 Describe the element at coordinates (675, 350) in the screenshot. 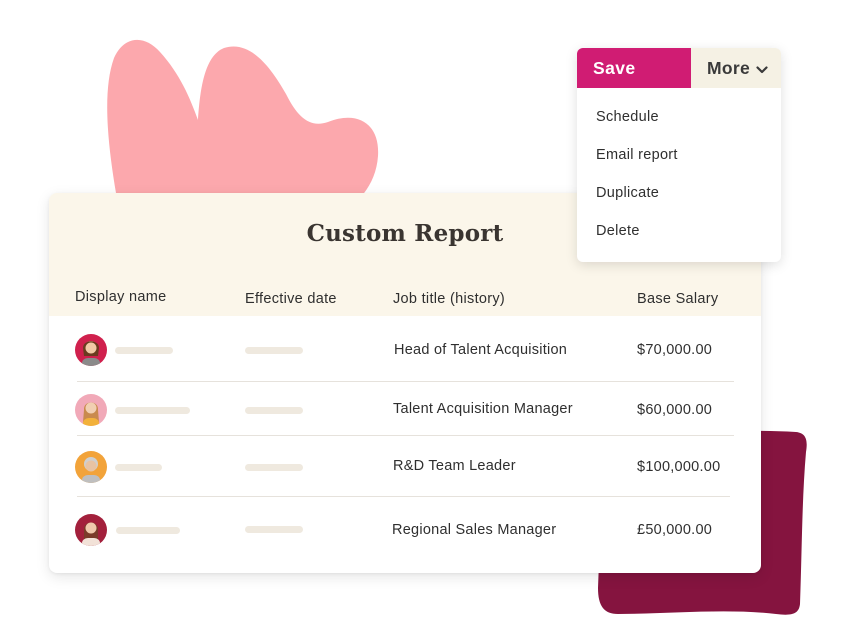

I see `base-salary-cell: $70,000.00` at that location.